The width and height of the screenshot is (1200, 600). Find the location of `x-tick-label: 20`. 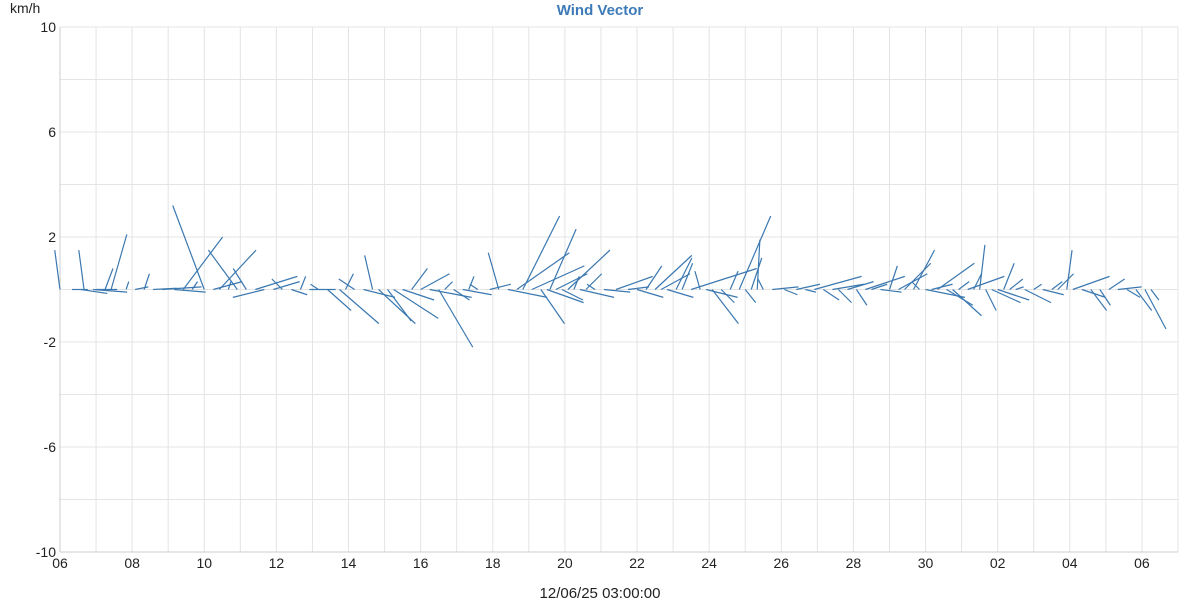

x-tick-label: 20 is located at coordinates (565, 563).